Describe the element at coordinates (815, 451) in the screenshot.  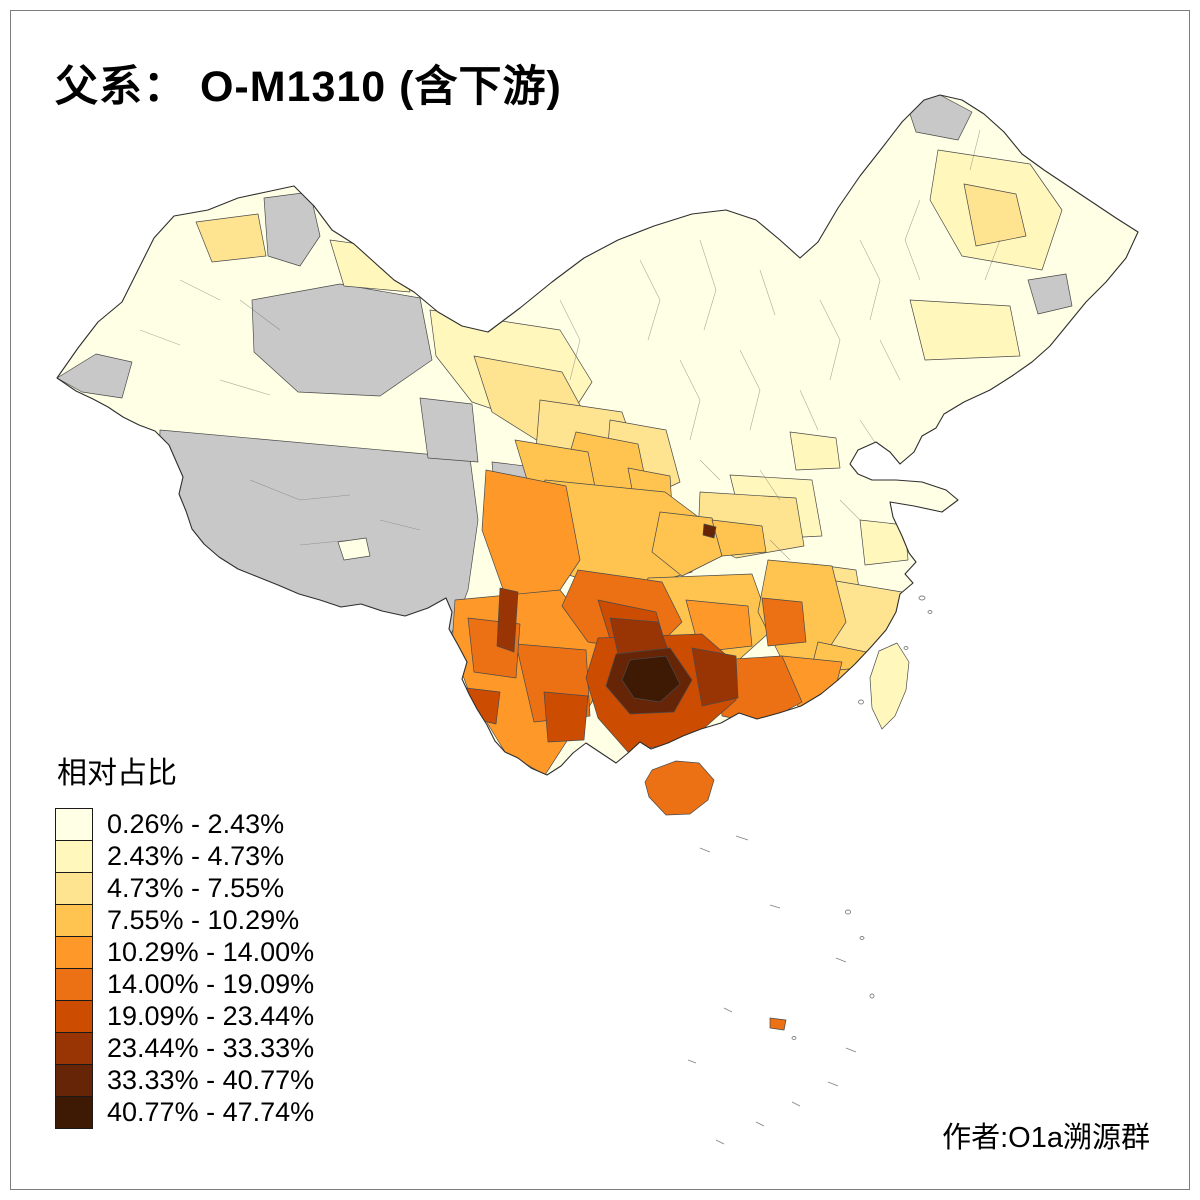
I see `map-region-hebei` at that location.